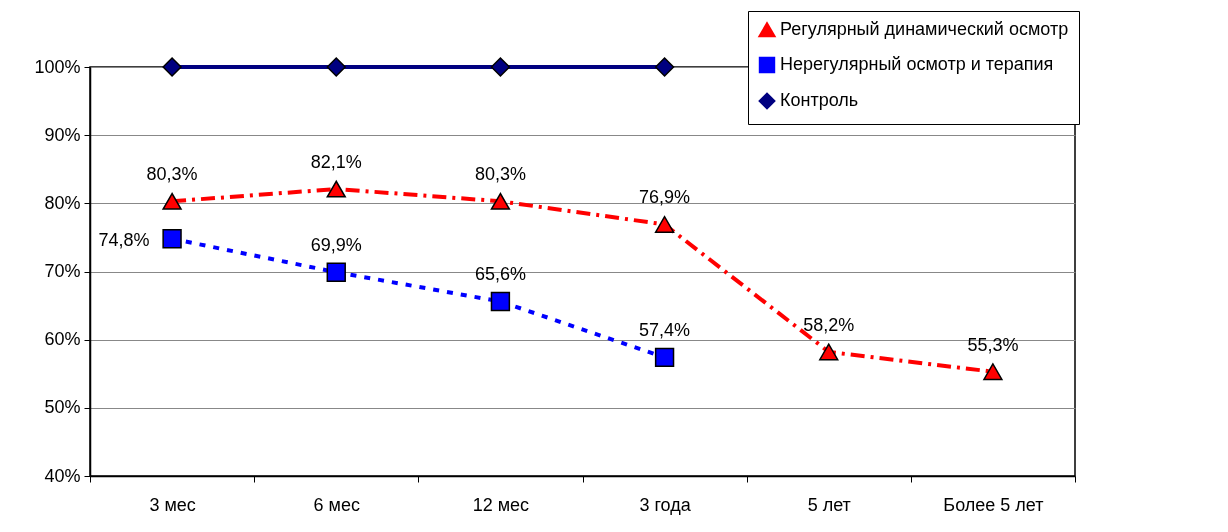 This screenshot has width=1228, height=532. Describe the element at coordinates (62, 271) in the screenshot. I see `y-tick-label: 70%` at that location.